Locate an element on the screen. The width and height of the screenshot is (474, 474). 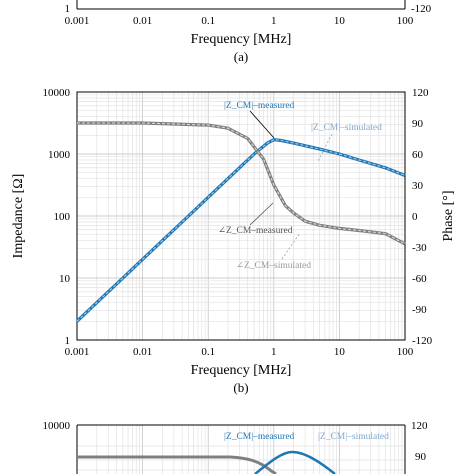
annotation-phase-measured-leader is located at coordinates (261, 214).